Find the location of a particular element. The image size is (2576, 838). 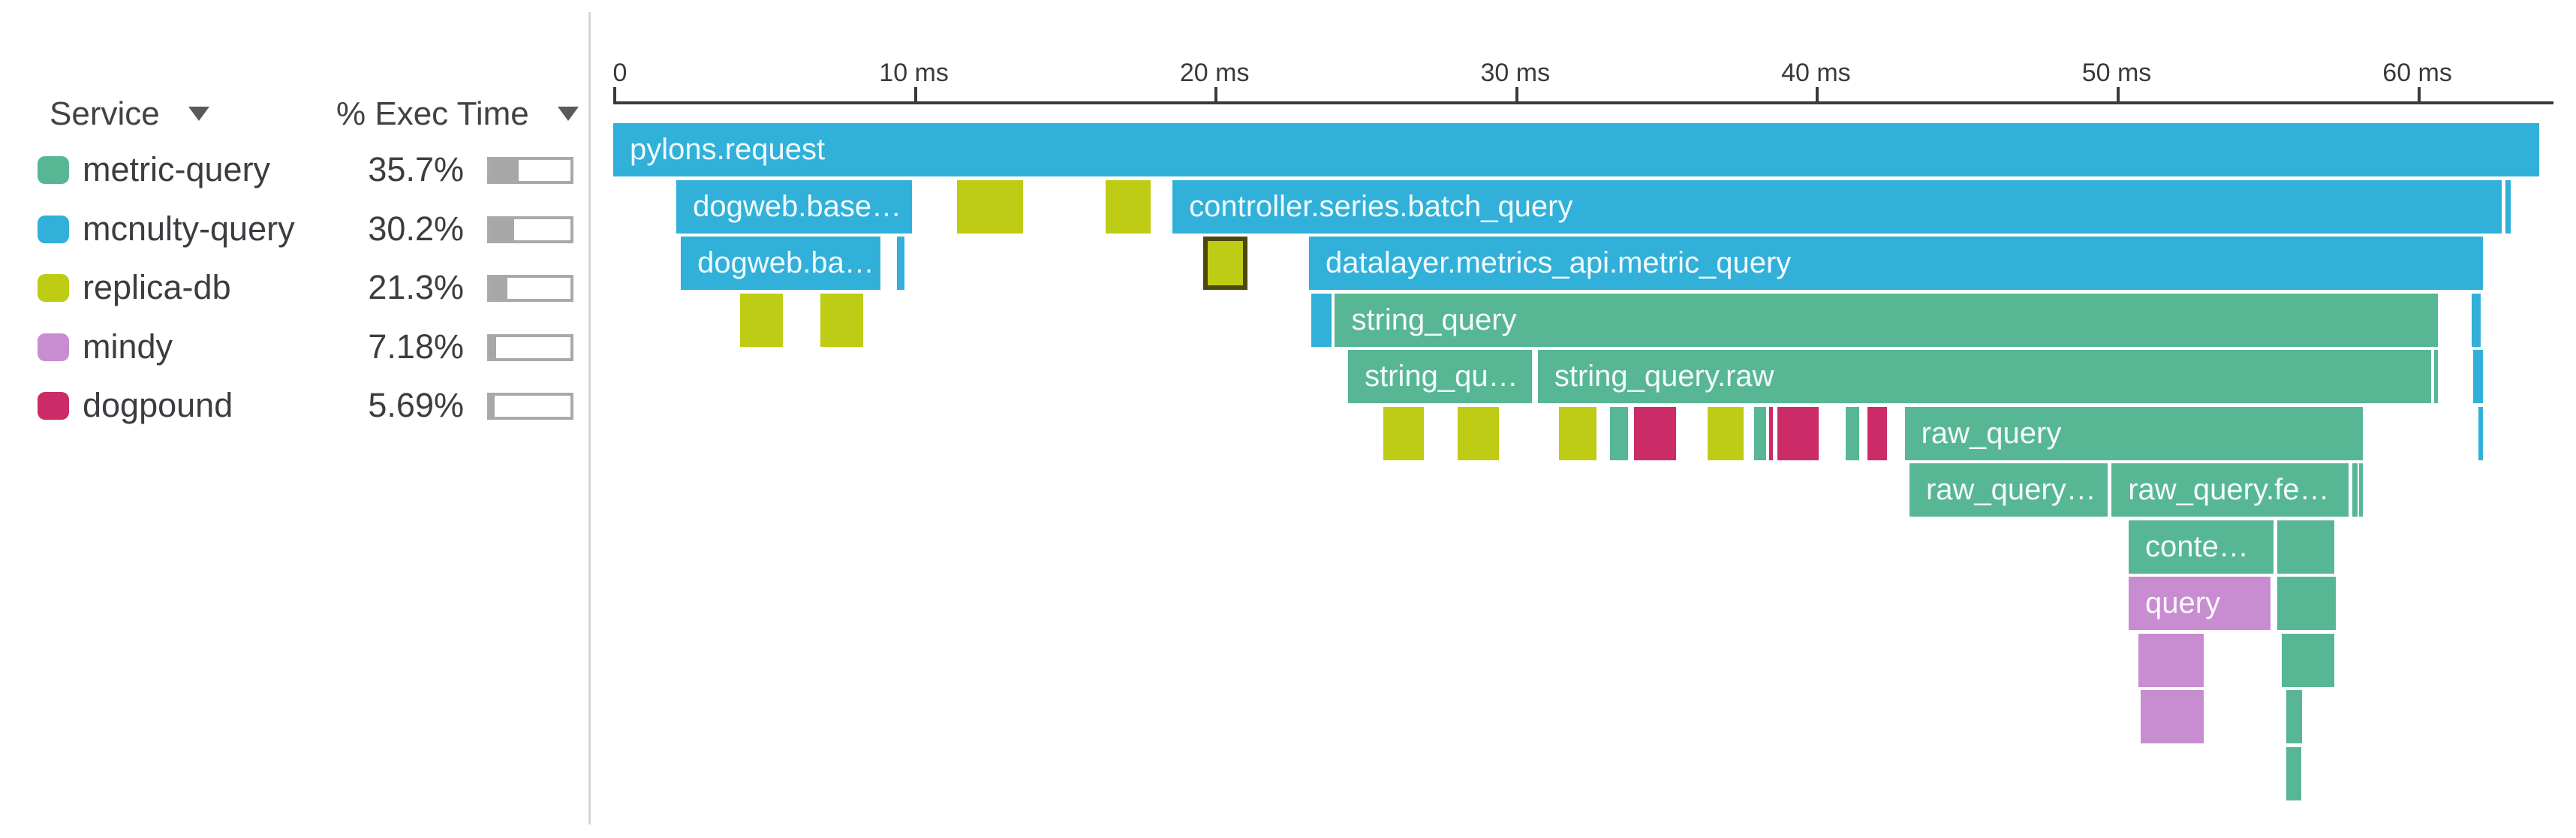

service-row-mcnulty-query: mcnulty-query 30.2% is located at coordinates (295, 229).